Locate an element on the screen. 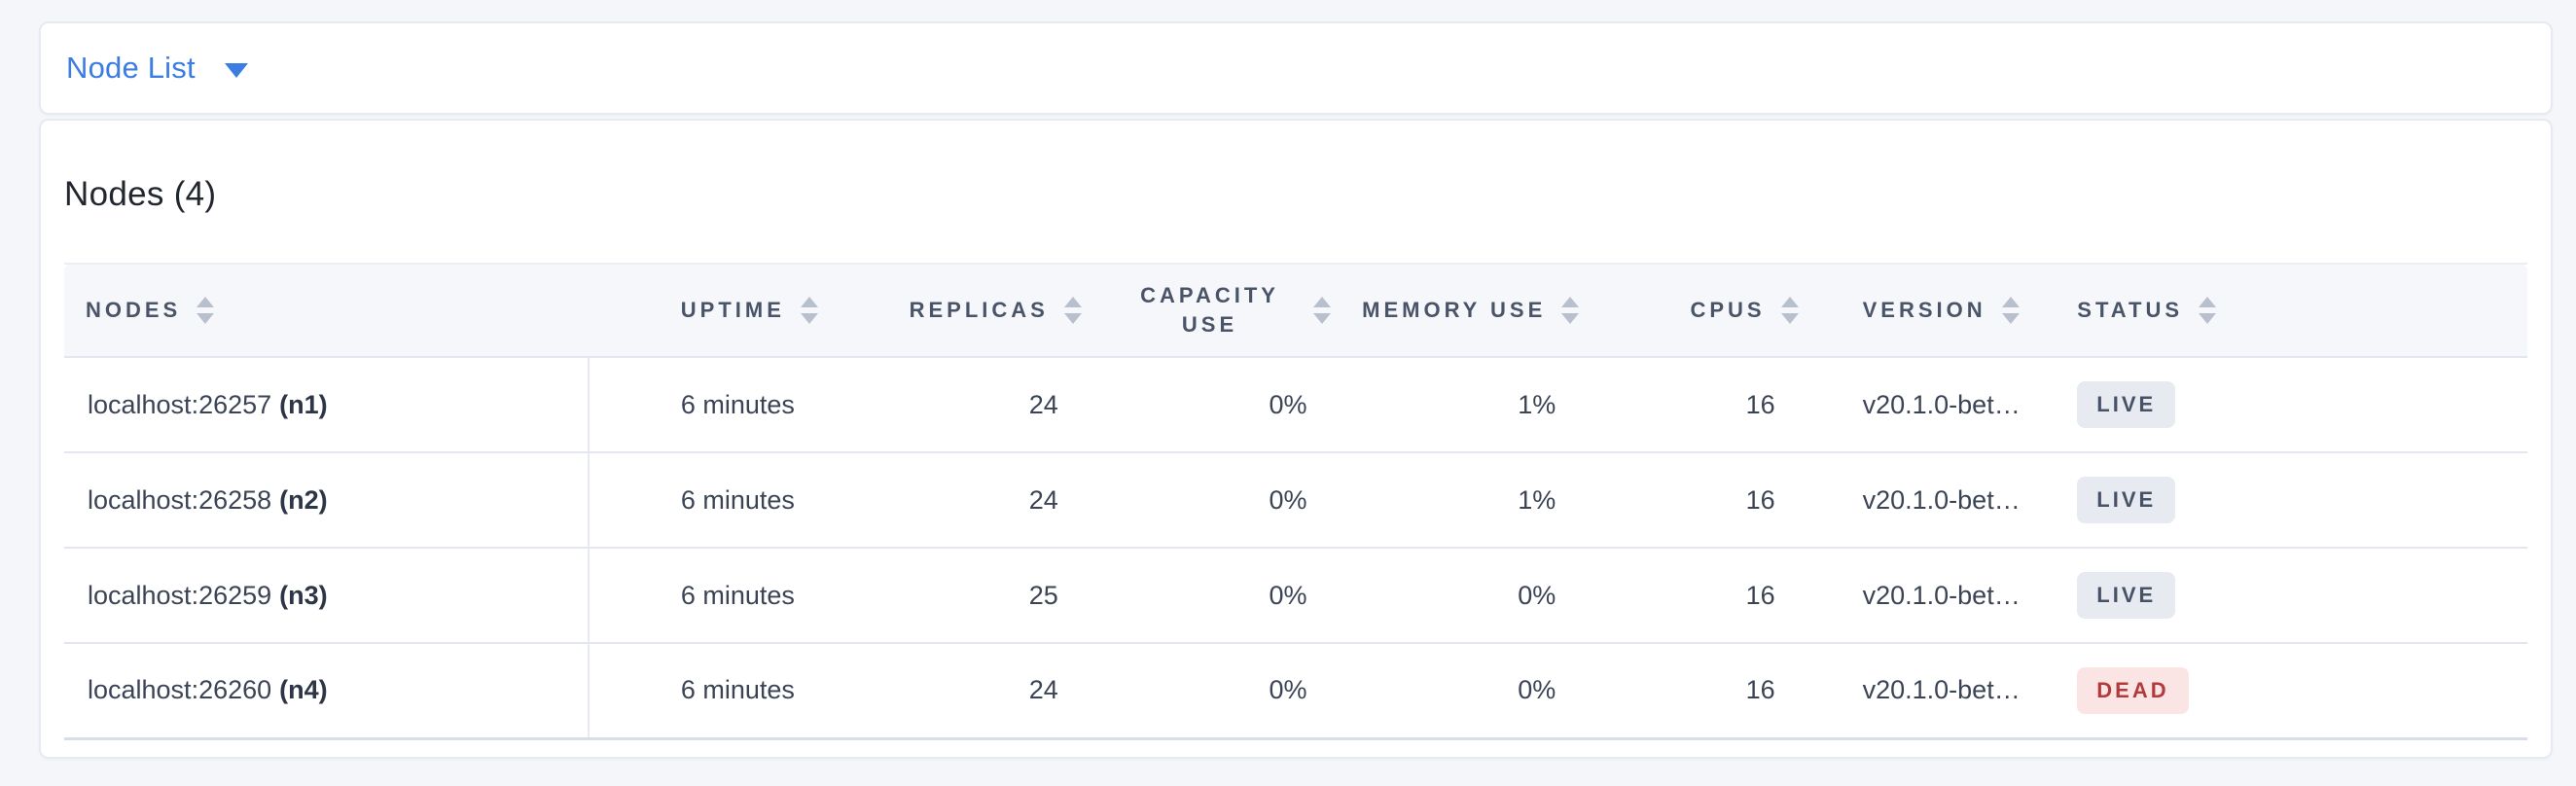 Image resolution: width=2576 pixels, height=786 pixels. column-label: CPUS is located at coordinates (1728, 310).